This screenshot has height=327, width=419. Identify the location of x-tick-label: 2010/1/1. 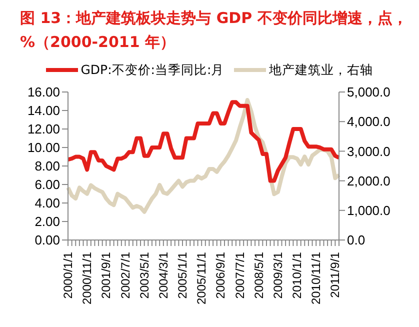
(297, 275).